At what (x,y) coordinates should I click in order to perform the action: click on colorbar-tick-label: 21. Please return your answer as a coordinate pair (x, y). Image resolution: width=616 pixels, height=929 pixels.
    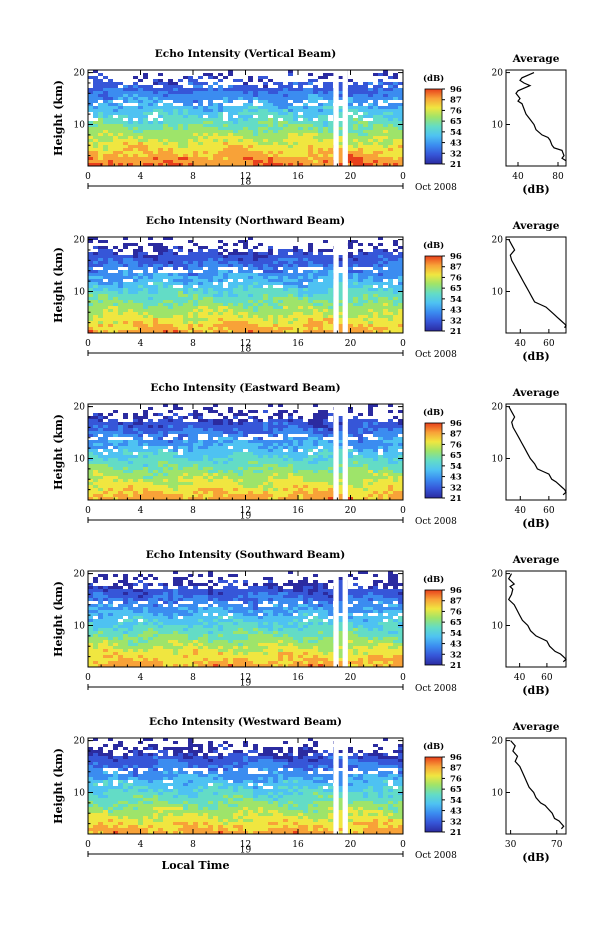
    Looking at the image, I should click on (456, 165).